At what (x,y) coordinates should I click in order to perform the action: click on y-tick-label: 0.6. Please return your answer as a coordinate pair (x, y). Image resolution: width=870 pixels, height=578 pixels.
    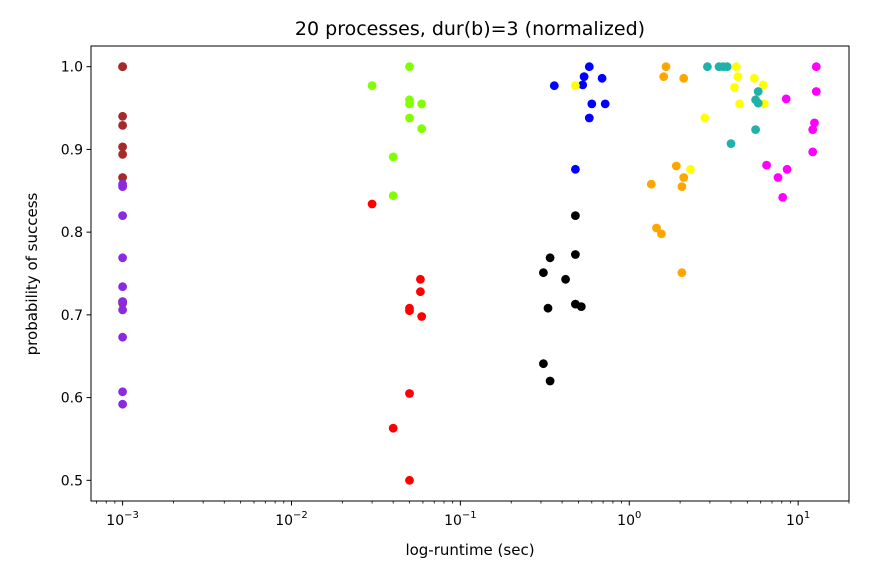
    Looking at the image, I should click on (72, 399).